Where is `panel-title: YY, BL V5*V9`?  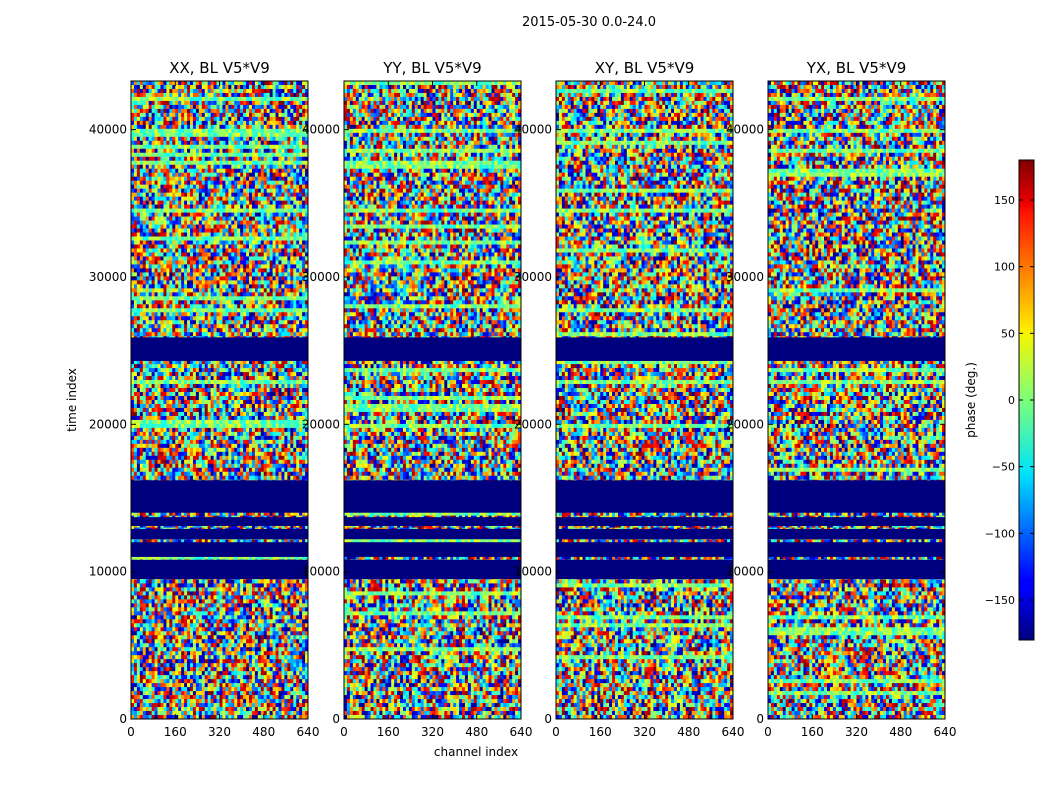
panel-title: YY, BL V5*V9 is located at coordinates (431, 68).